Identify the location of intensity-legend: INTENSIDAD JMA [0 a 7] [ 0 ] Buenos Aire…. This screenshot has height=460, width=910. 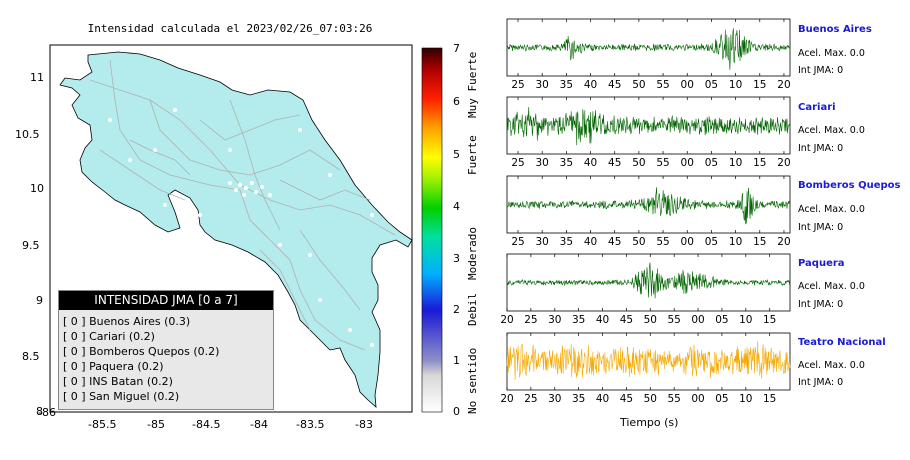
(166, 350).